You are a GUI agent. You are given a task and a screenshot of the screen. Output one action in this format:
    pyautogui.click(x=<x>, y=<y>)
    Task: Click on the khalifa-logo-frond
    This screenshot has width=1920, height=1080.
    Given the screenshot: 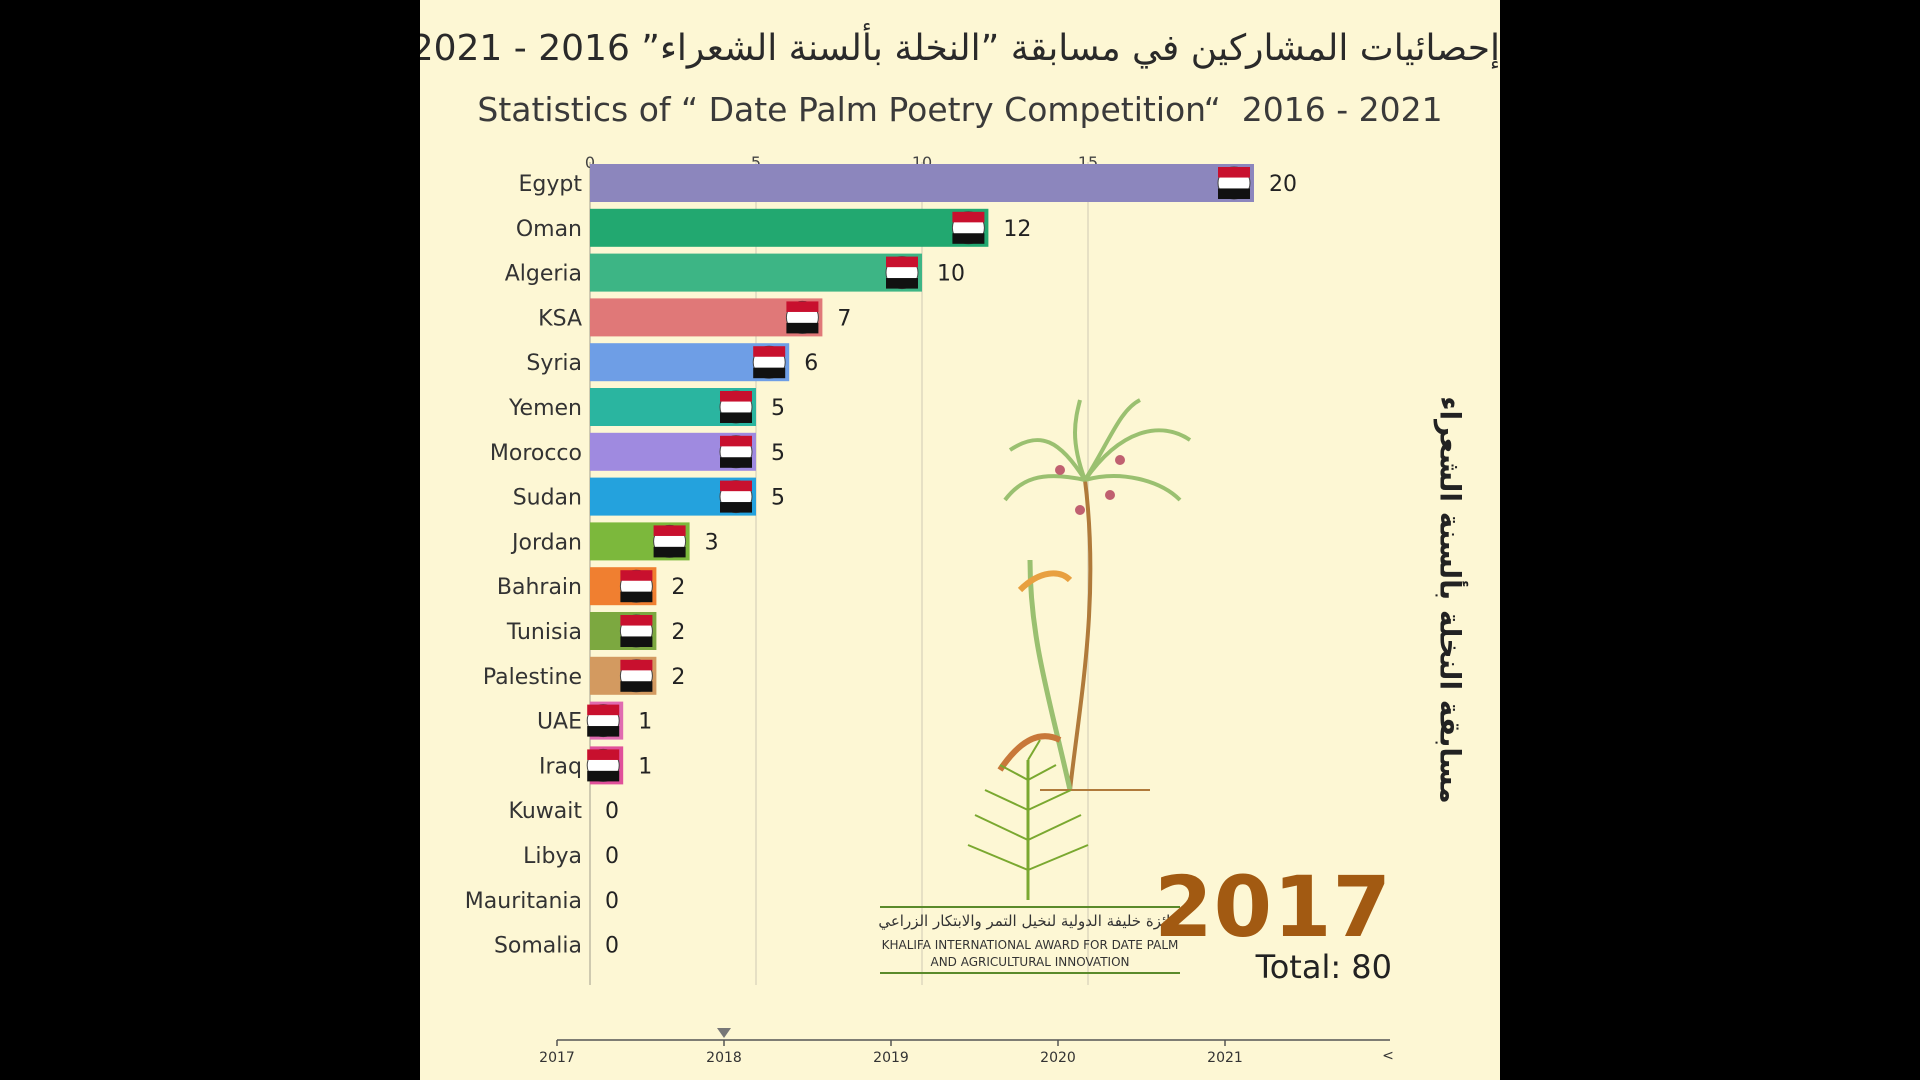 What is the action you would take?
    pyautogui.click(x=1028, y=819)
    